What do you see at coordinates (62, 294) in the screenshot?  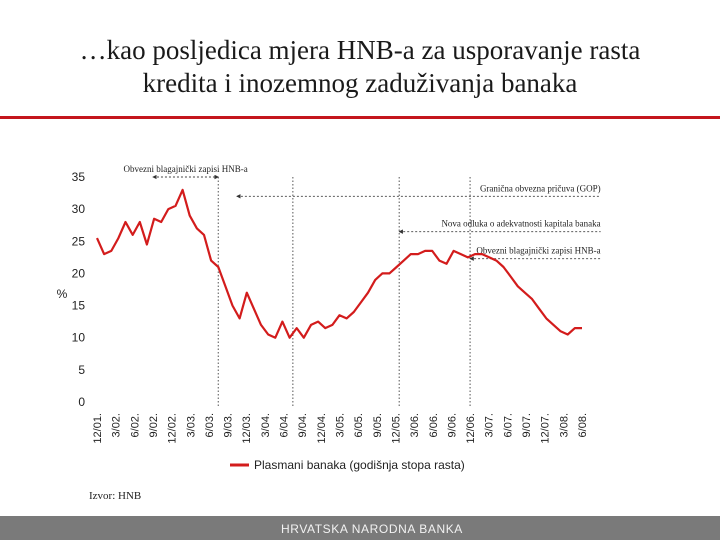 I see `y-axis-label: %` at bounding box center [62, 294].